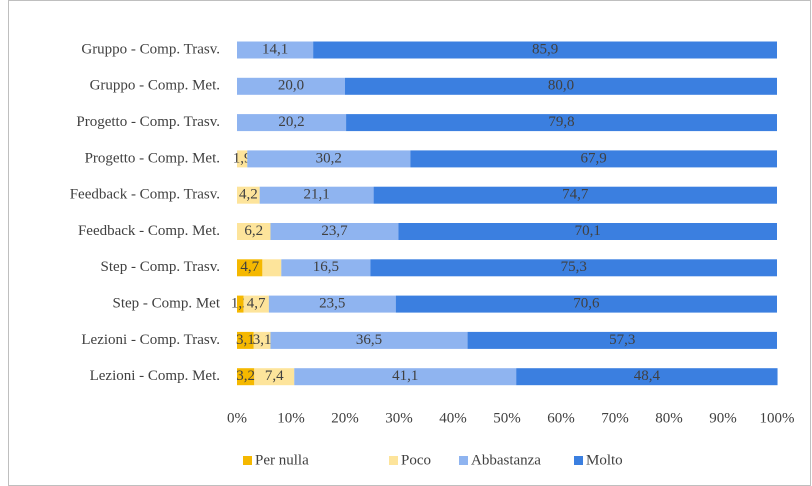  I want to click on data-label: 14,1, so click(275, 49).